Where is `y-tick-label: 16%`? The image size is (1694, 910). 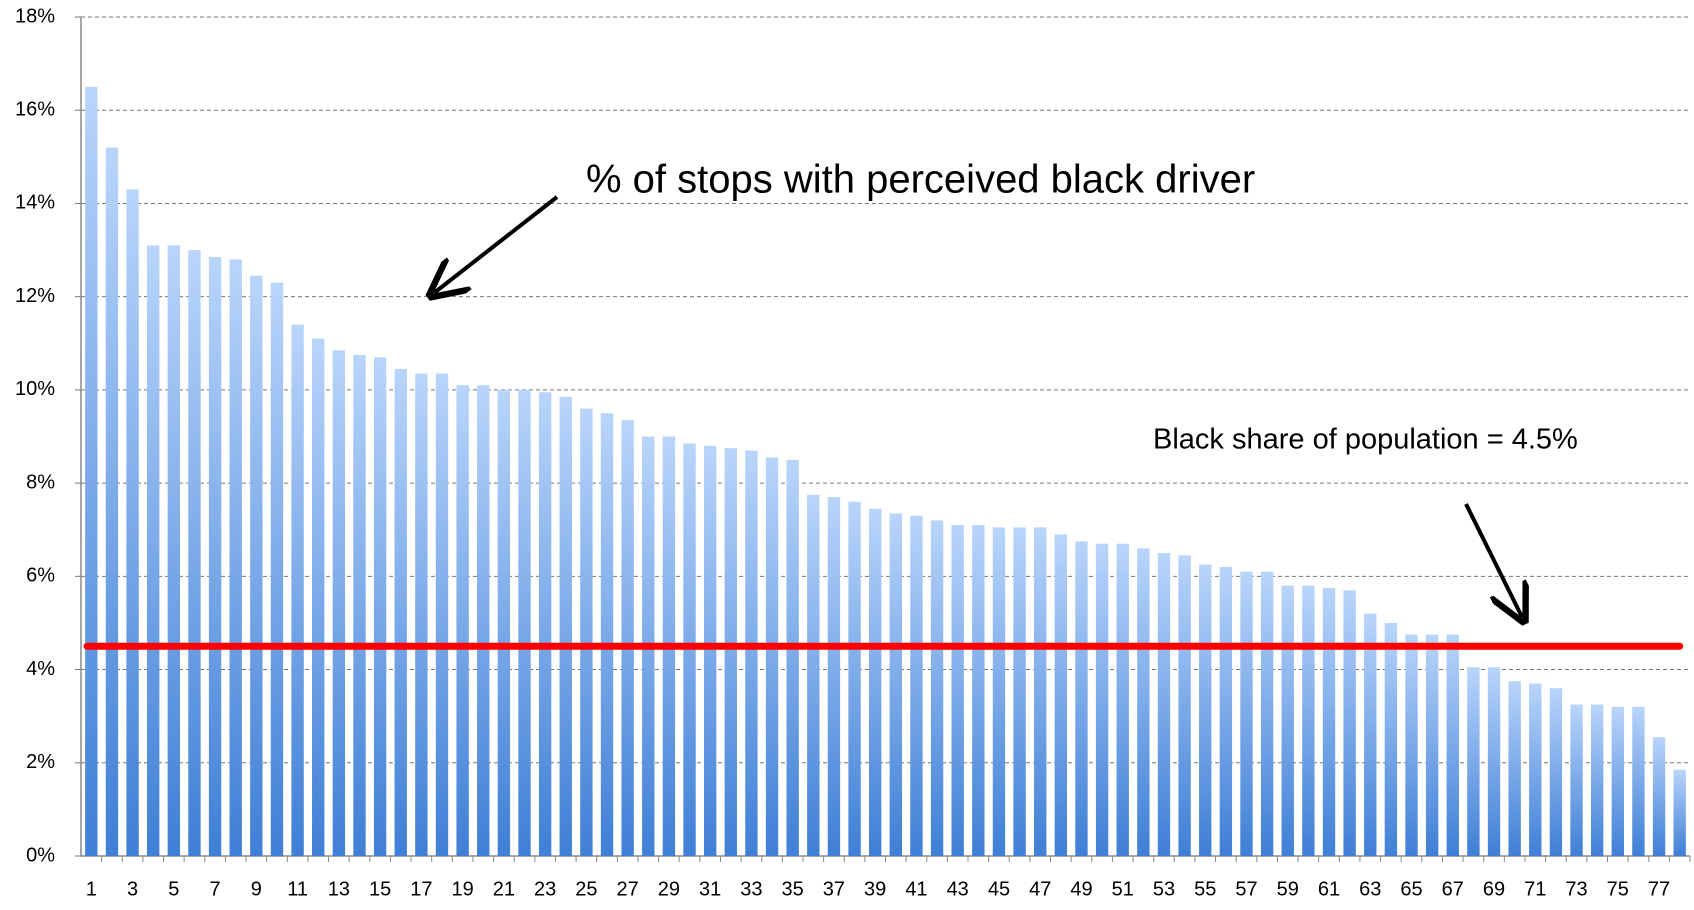 y-tick-label: 16% is located at coordinates (35, 110).